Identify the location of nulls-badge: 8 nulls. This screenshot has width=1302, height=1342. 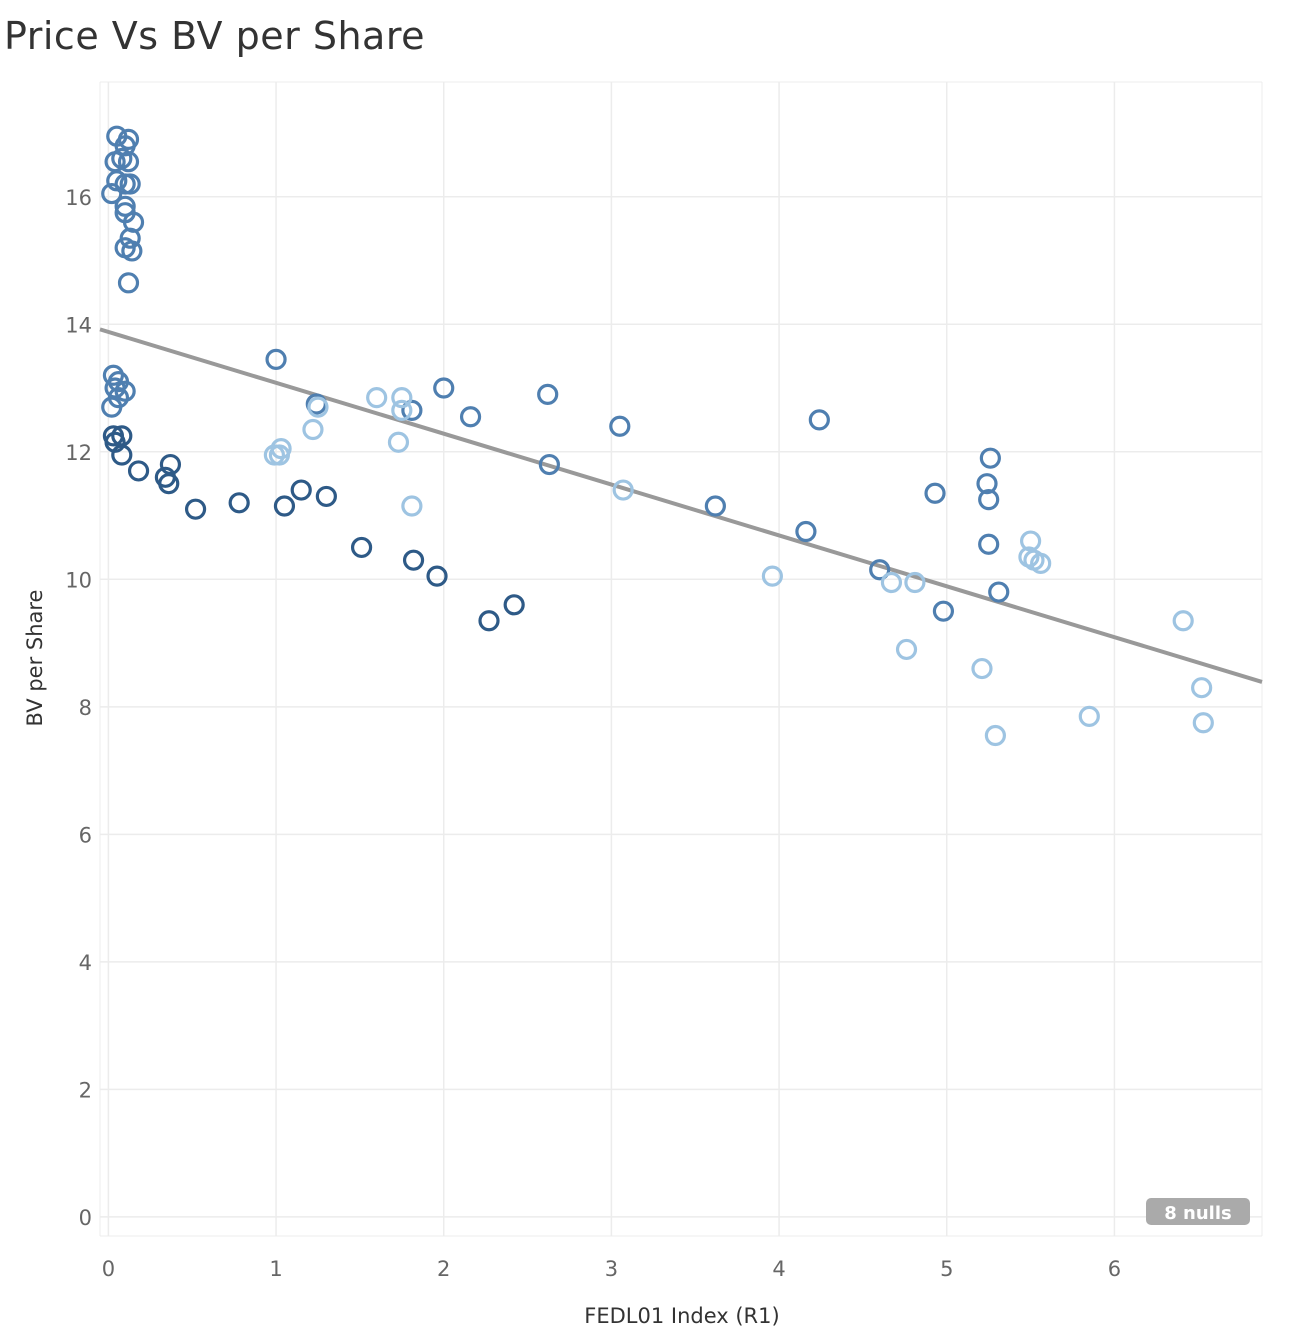
(1198, 1211).